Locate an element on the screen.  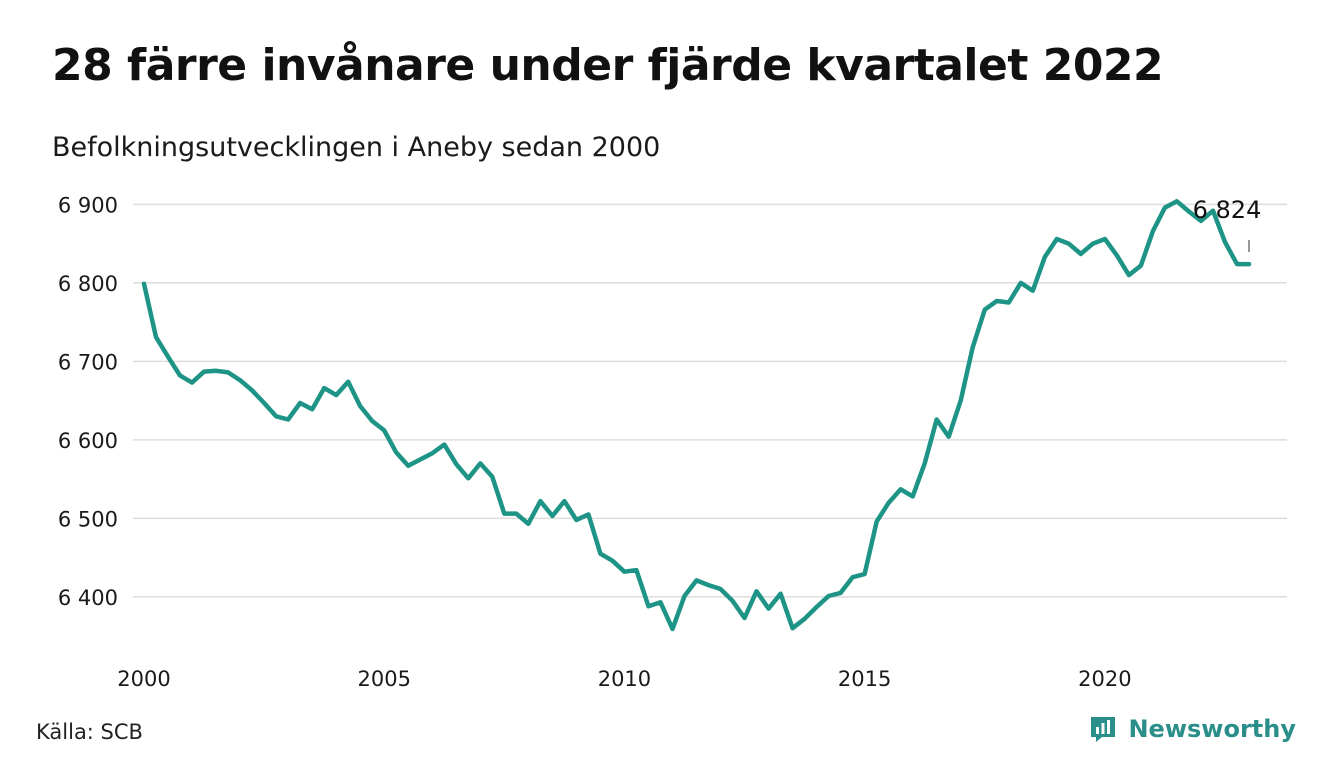
y-tick-label: 6 500 is located at coordinates (88, 519).